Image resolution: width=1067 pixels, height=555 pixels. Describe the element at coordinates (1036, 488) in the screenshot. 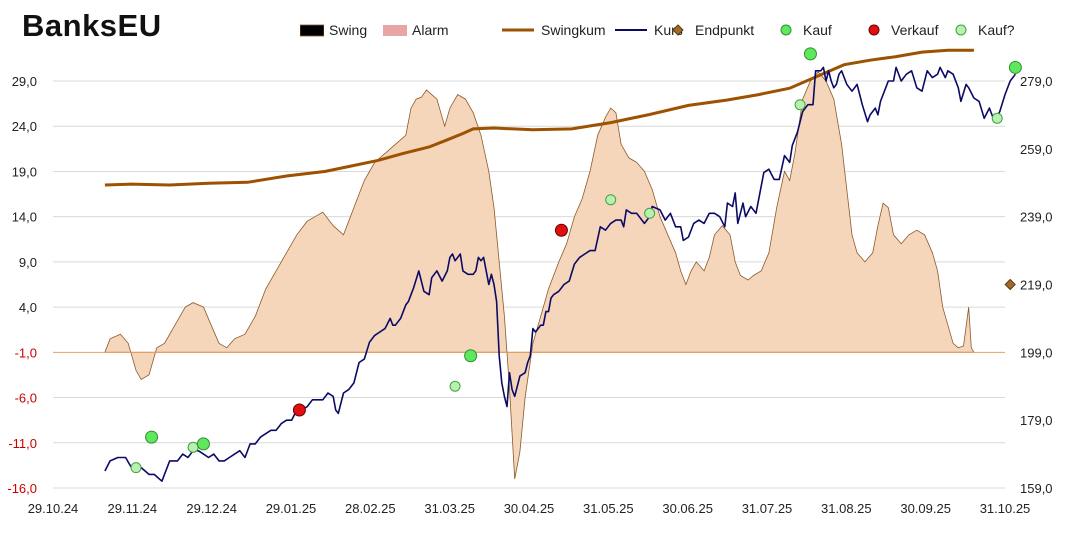

I see `y-right-tick-label: 159,0` at that location.